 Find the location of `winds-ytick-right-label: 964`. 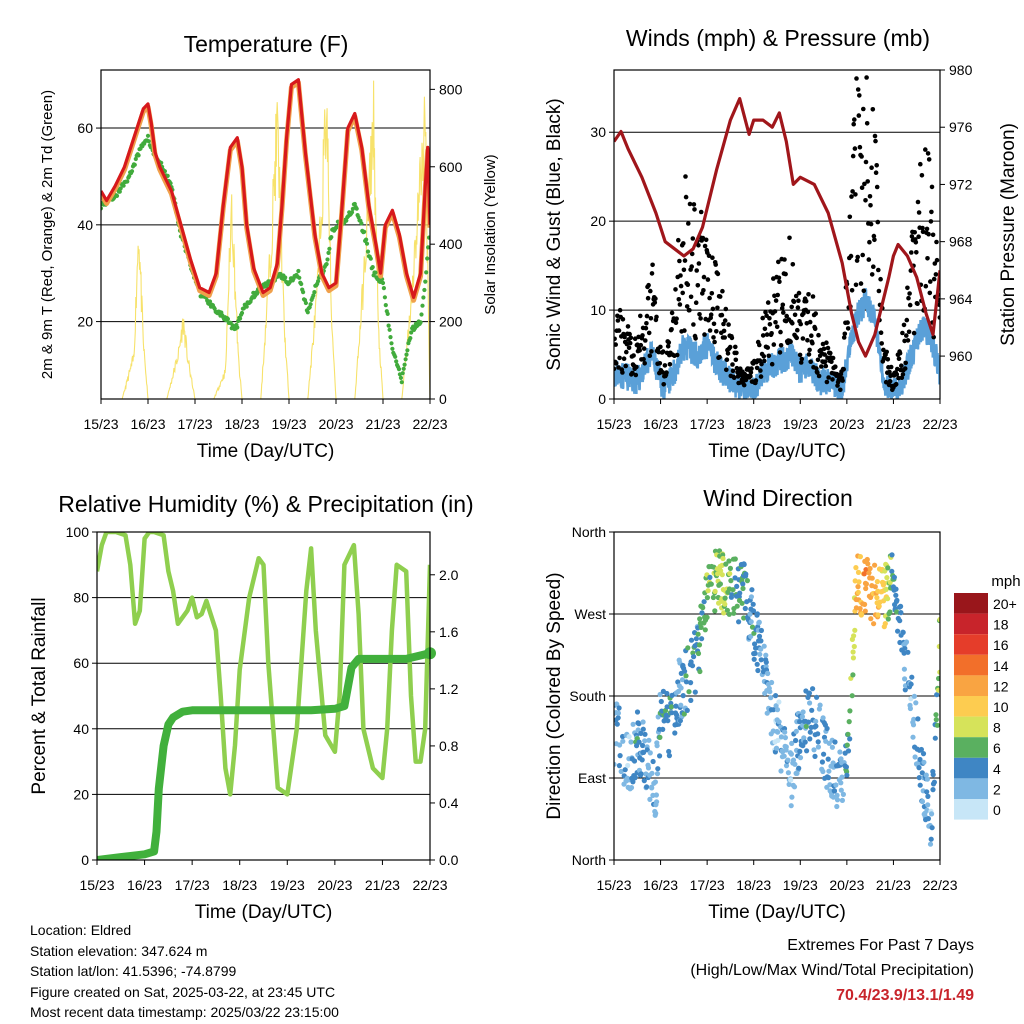

winds-ytick-right-label: 964 is located at coordinates (961, 299).